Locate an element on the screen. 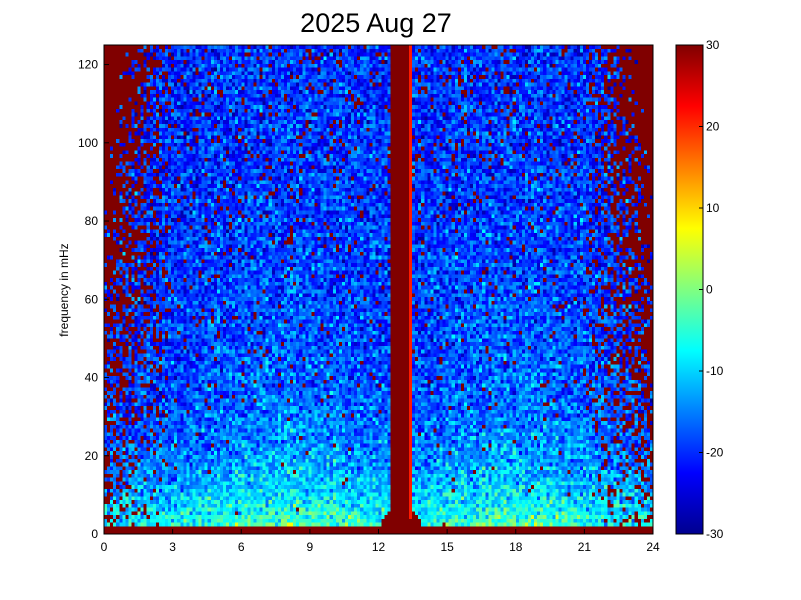 The image size is (801, 600). colorbar-tick-label: -10 is located at coordinates (715, 371).